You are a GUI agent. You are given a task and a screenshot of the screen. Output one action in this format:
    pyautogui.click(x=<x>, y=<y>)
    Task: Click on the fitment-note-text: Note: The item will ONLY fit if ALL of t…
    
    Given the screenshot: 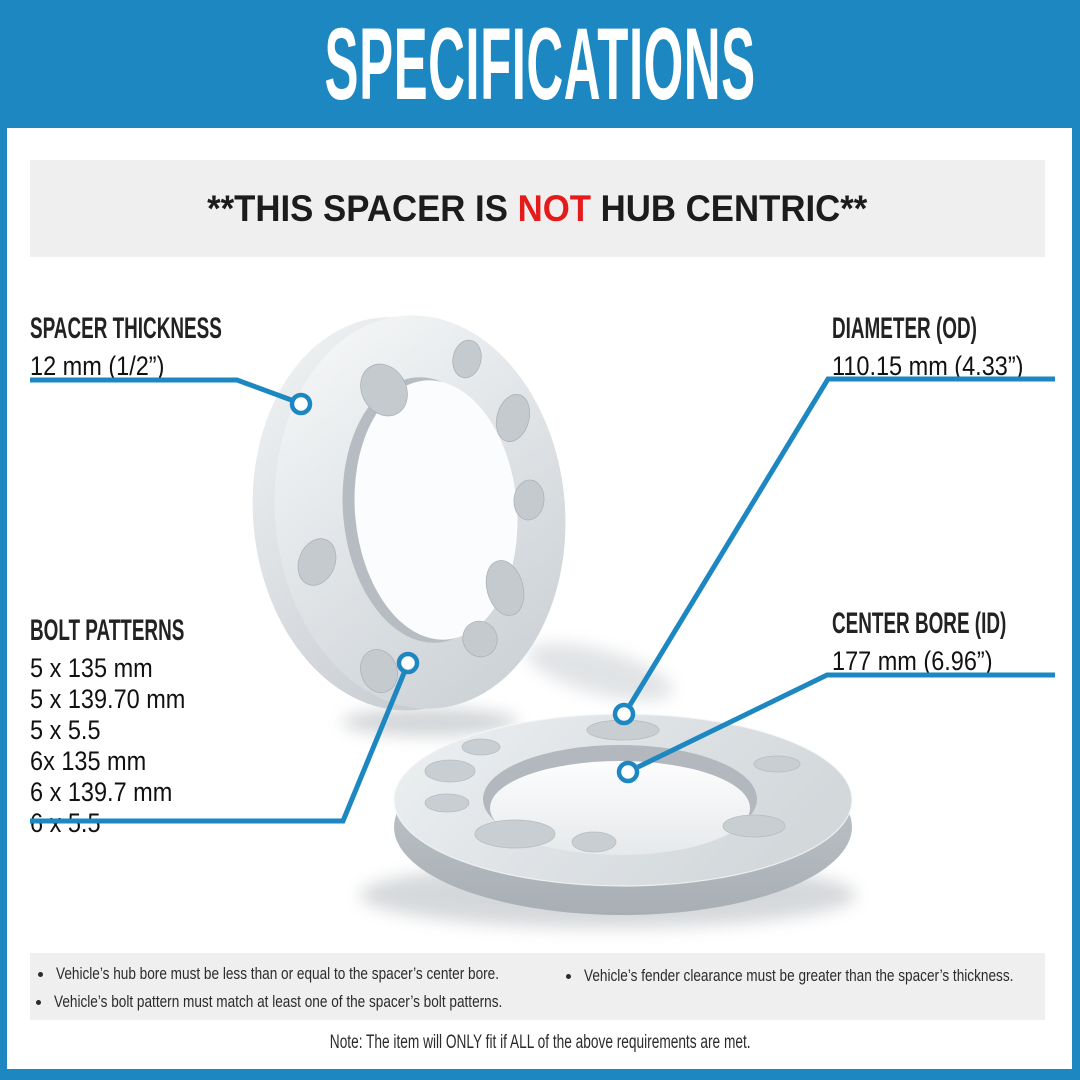 What is the action you would take?
    pyautogui.click(x=540, y=1042)
    